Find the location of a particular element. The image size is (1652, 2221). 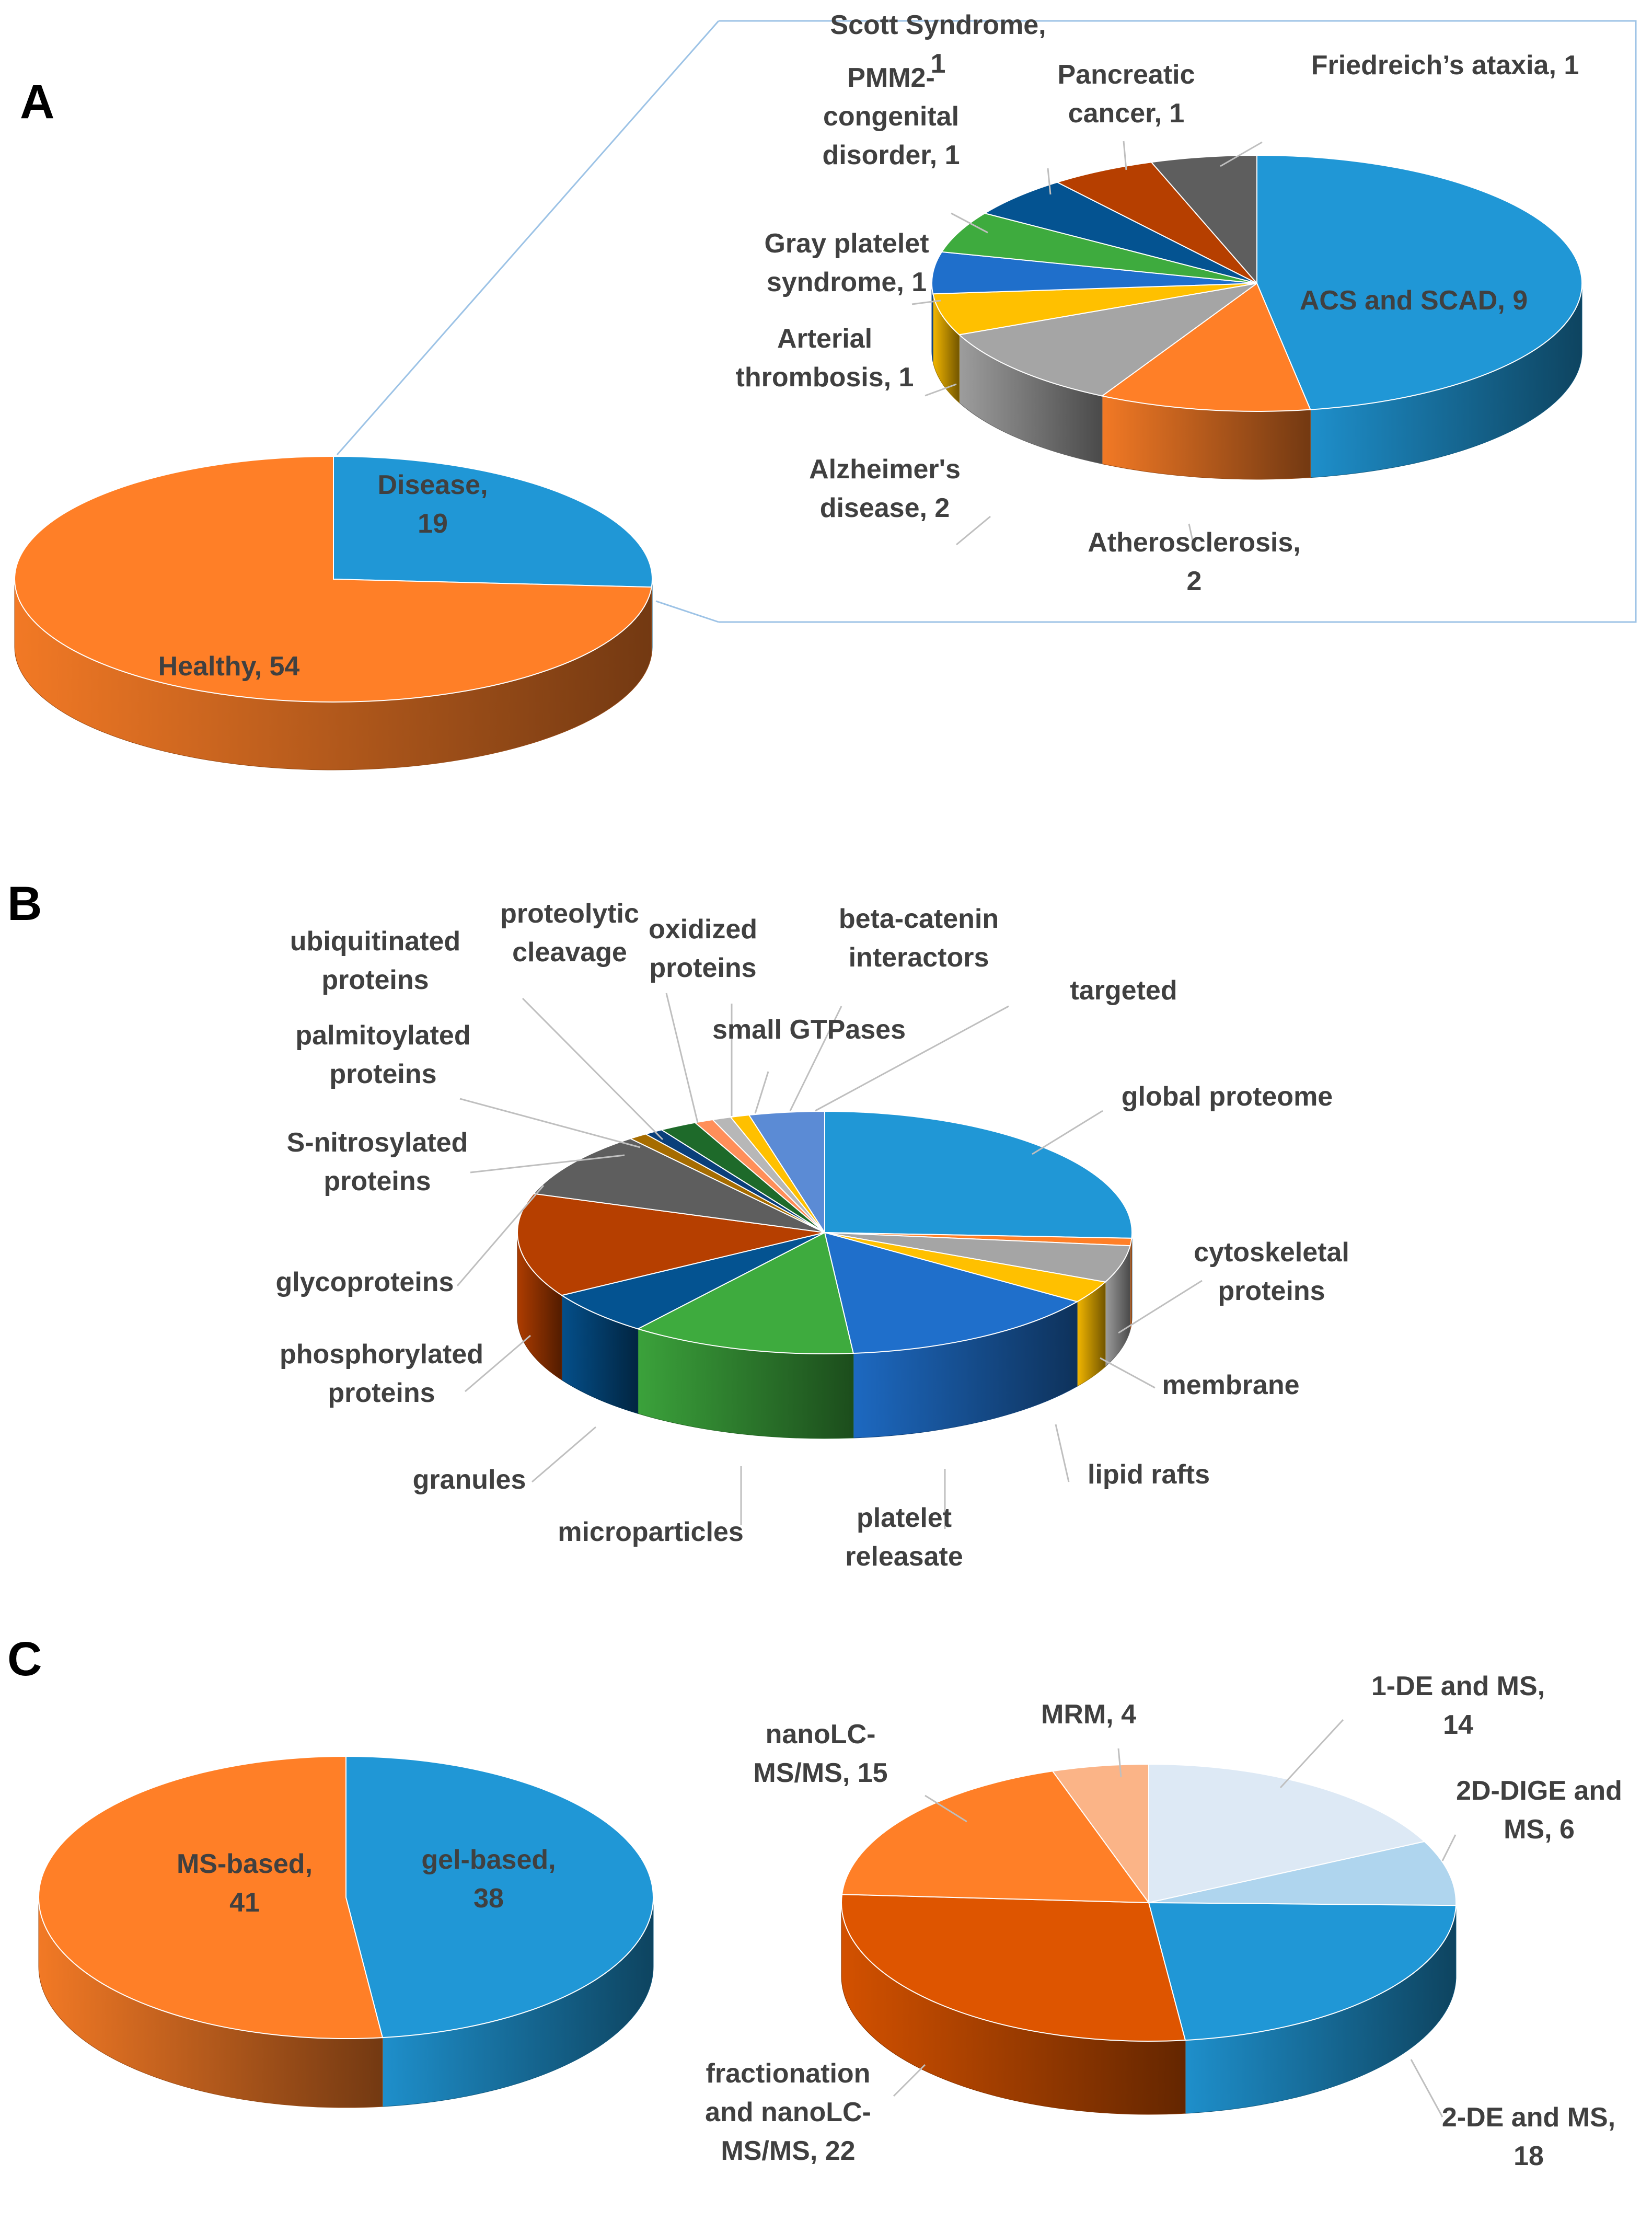

leader-line-lipid-rafts is located at coordinates (1062, 1453).